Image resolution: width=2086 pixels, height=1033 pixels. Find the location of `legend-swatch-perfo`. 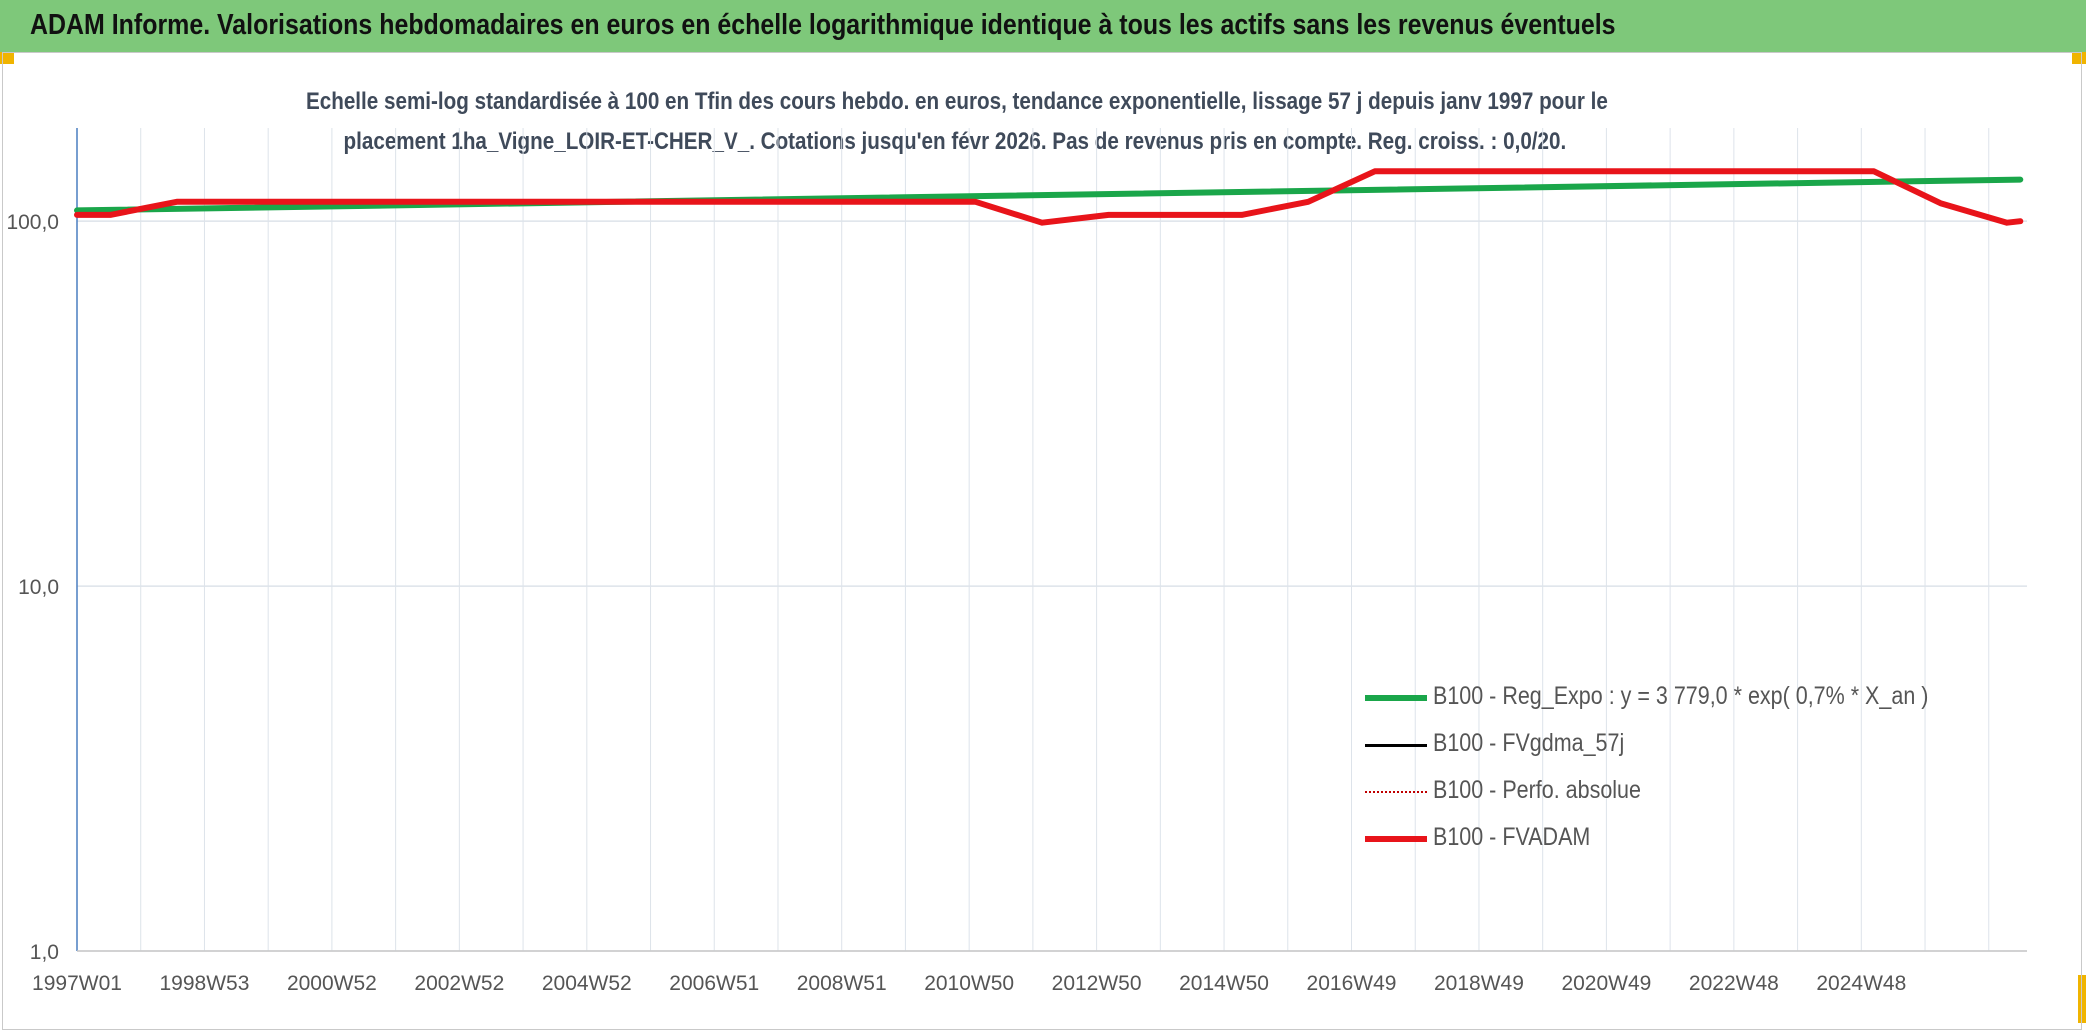

legend-swatch-perfo is located at coordinates (1396, 792).